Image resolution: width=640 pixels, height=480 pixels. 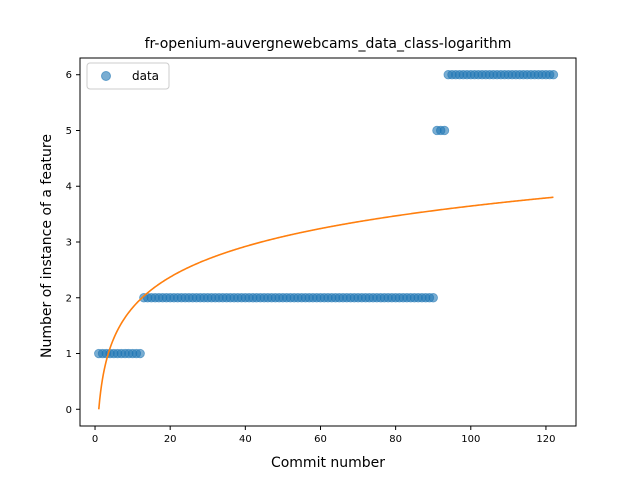 I want to click on y-tick-label: 4, so click(x=69, y=187).